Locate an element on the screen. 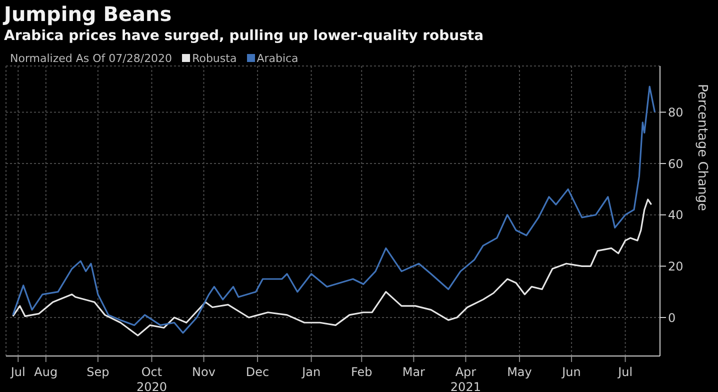 This screenshot has height=392, width=718. x-tick-label: Apr 2021 is located at coordinates (465, 378).